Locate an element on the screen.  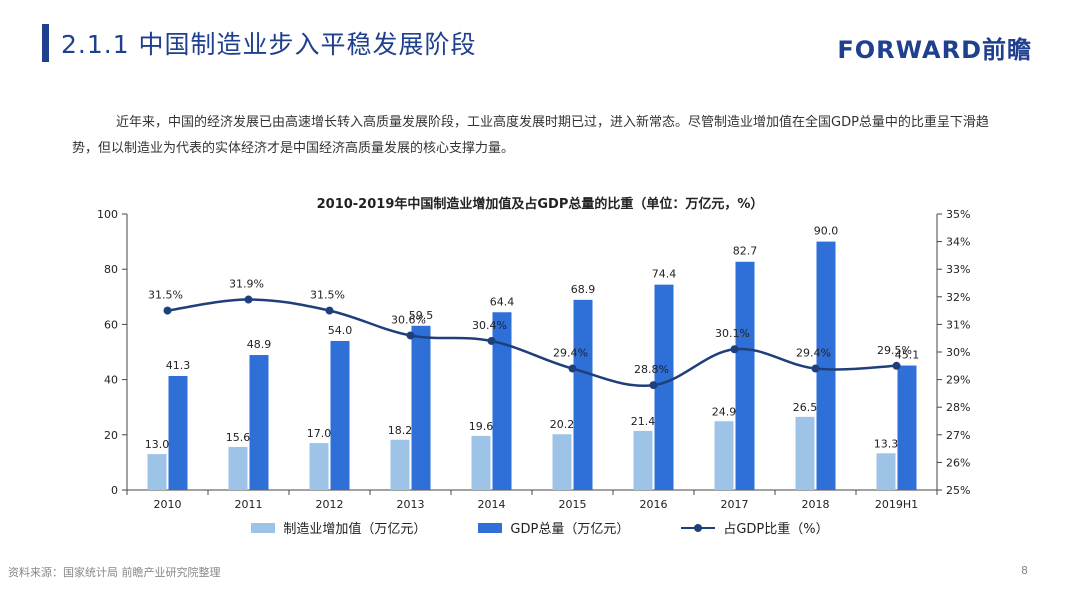
y-right-tick-label: 35% is located at coordinates (958, 214).